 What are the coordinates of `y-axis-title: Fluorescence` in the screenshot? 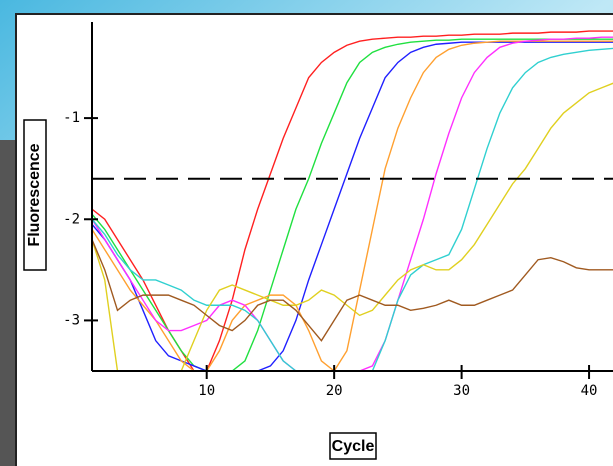 It's located at (34, 194).